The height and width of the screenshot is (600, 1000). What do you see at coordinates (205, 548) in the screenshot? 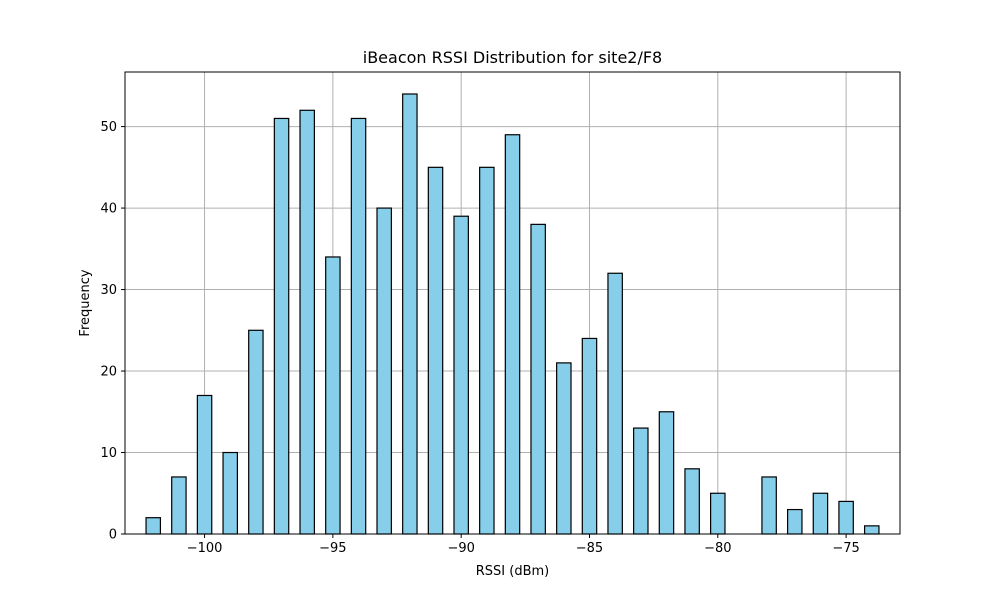
I see `x-tick-label: −100` at bounding box center [205, 548].